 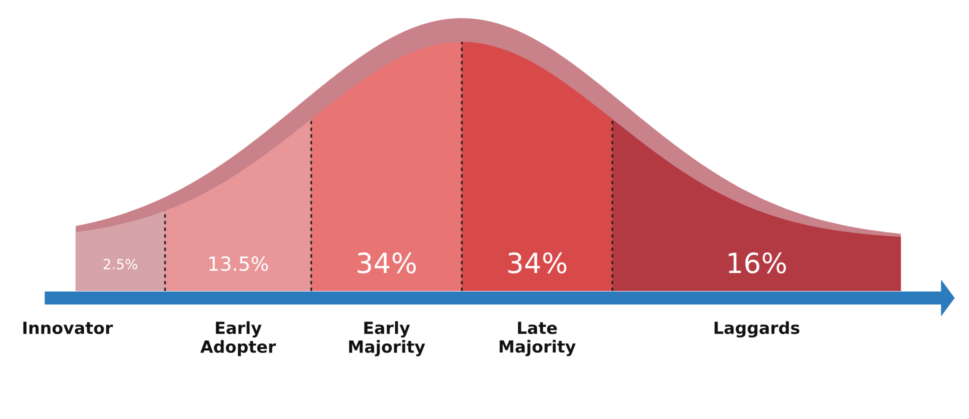 I want to click on category-label: Early Majority, so click(x=387, y=338).